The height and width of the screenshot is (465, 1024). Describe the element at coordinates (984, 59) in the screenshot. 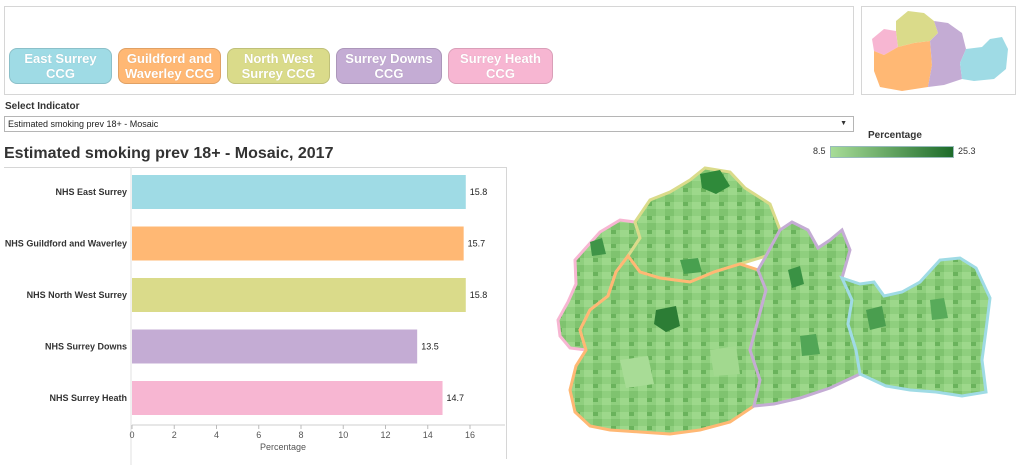

I see `mini-map-region-east-surrey` at that location.